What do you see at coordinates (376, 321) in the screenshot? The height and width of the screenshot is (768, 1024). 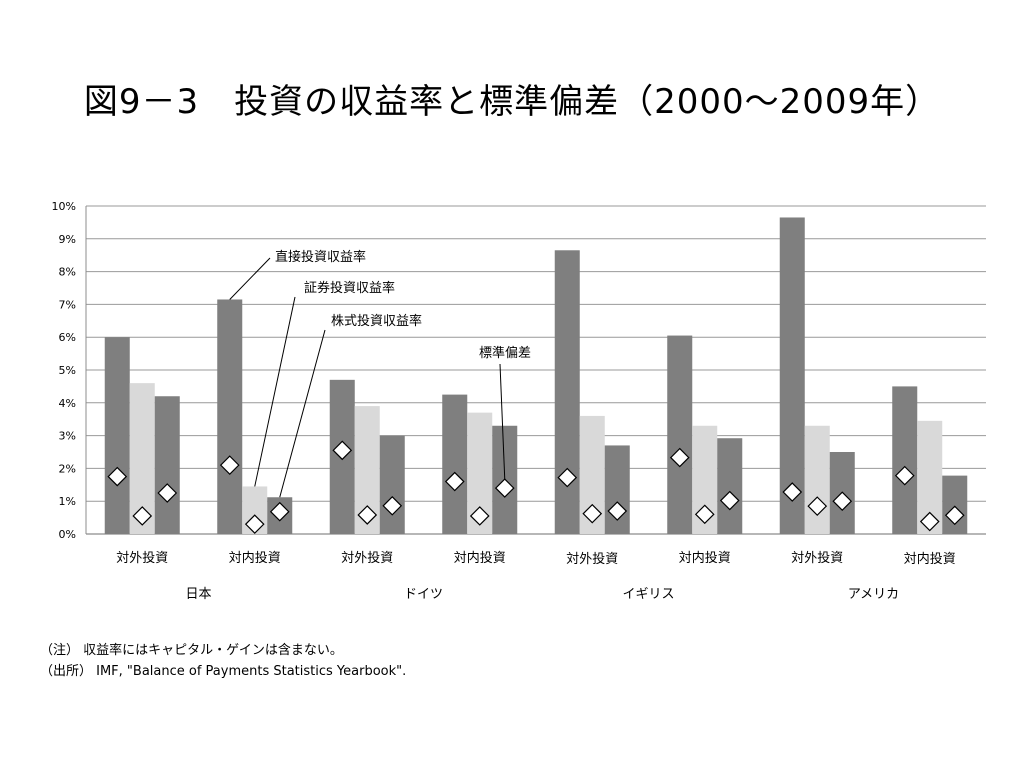 I see `series-annotation-label: 株式投資収益率` at bounding box center [376, 321].